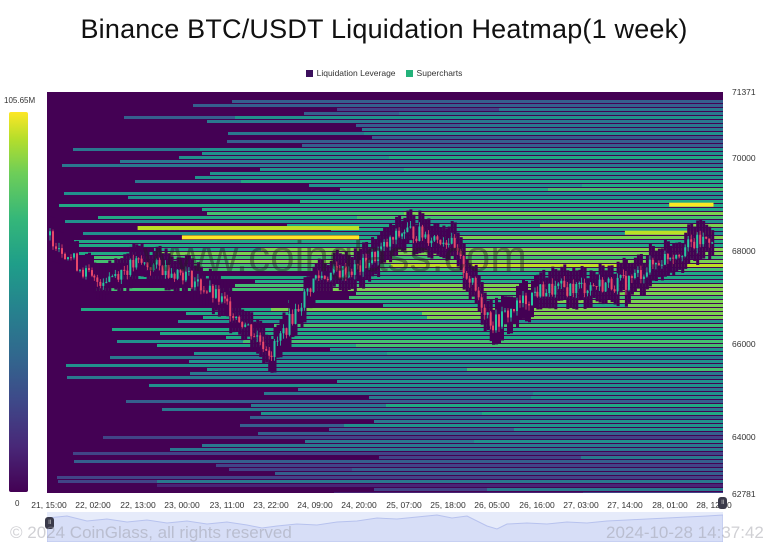  Describe the element at coordinates (271, 505) in the screenshot. I see `x-tick: 23, 22:00` at that location.